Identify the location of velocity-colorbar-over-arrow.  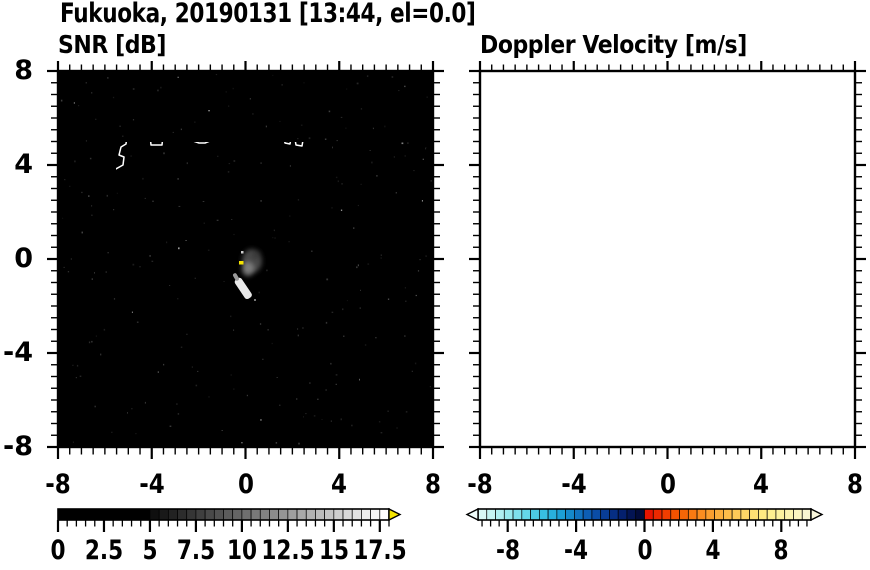
(817, 514).